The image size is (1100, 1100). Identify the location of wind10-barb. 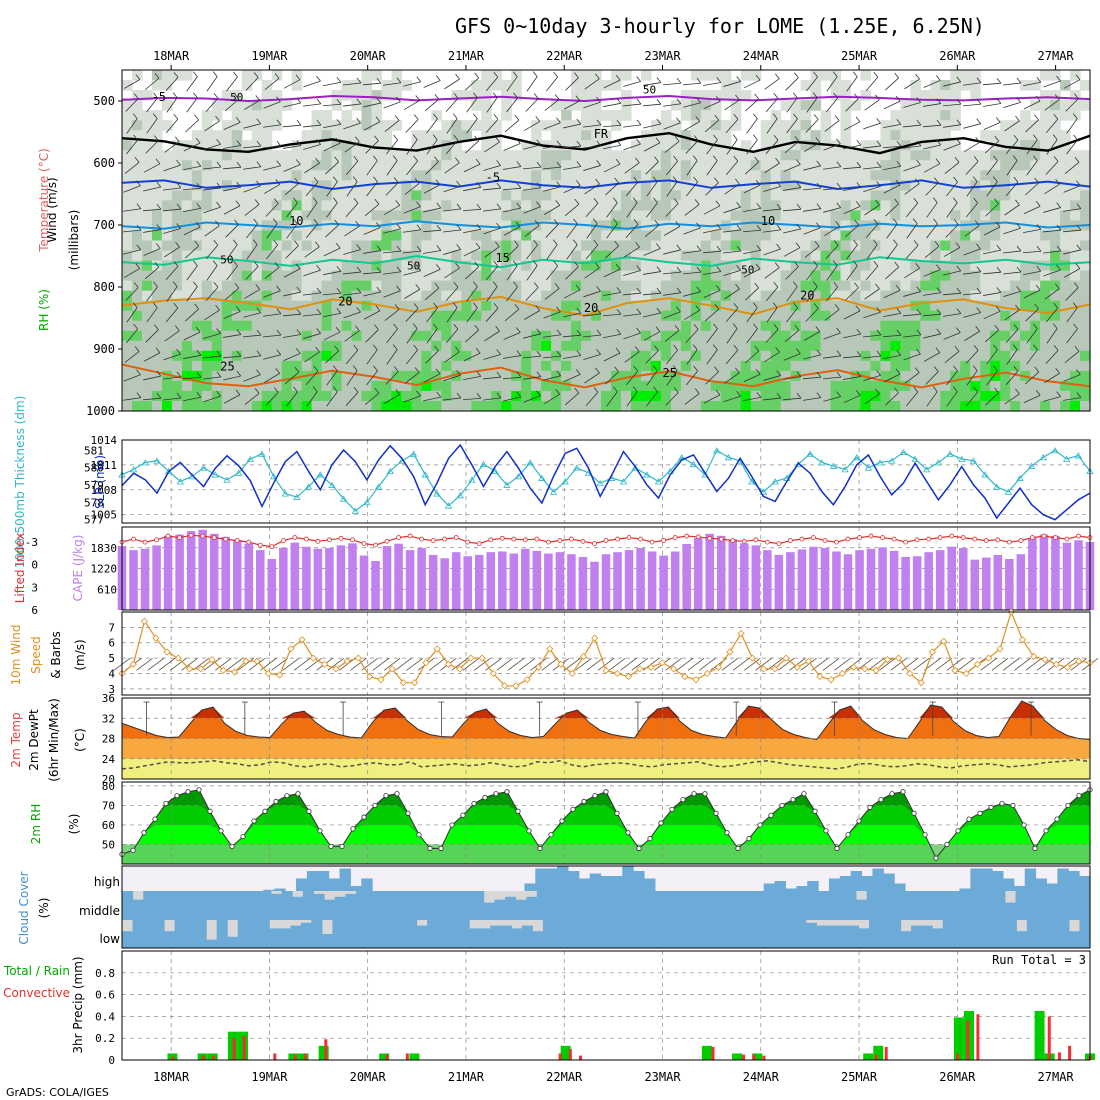
(696, 664).